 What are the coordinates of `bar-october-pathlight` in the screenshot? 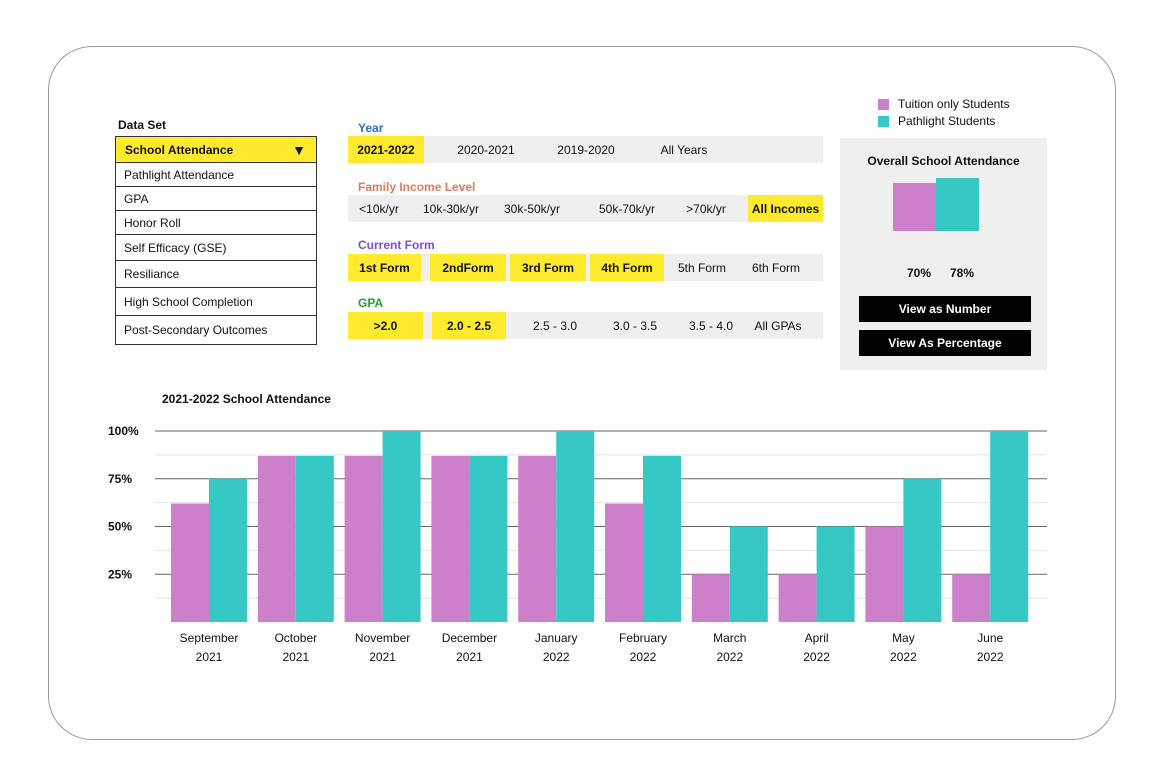 It's located at (314, 538).